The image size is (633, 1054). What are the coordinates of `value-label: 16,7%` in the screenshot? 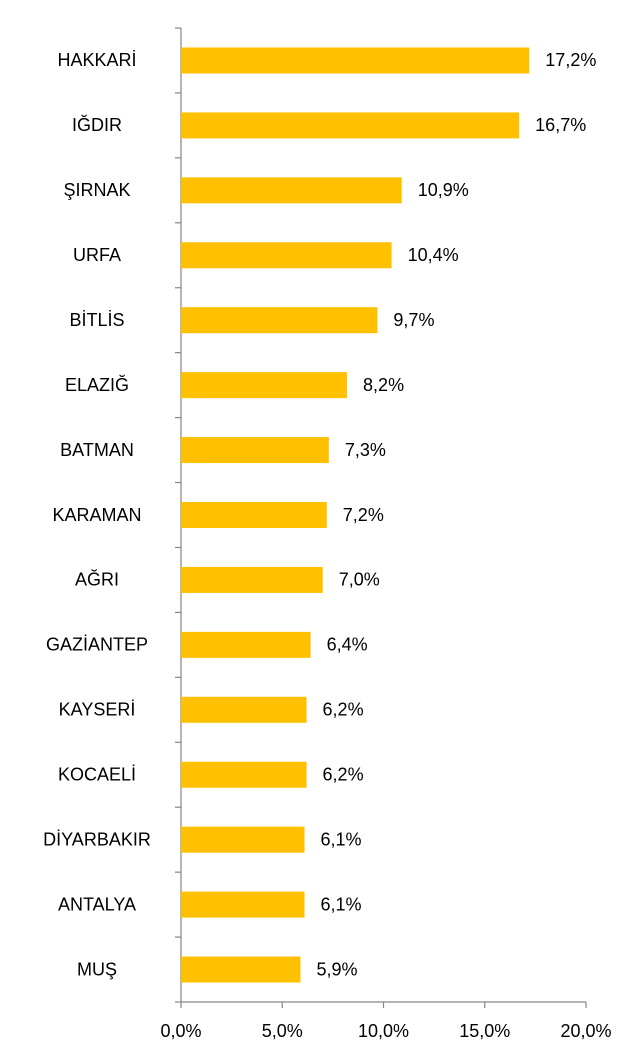 It's located at (560, 125).